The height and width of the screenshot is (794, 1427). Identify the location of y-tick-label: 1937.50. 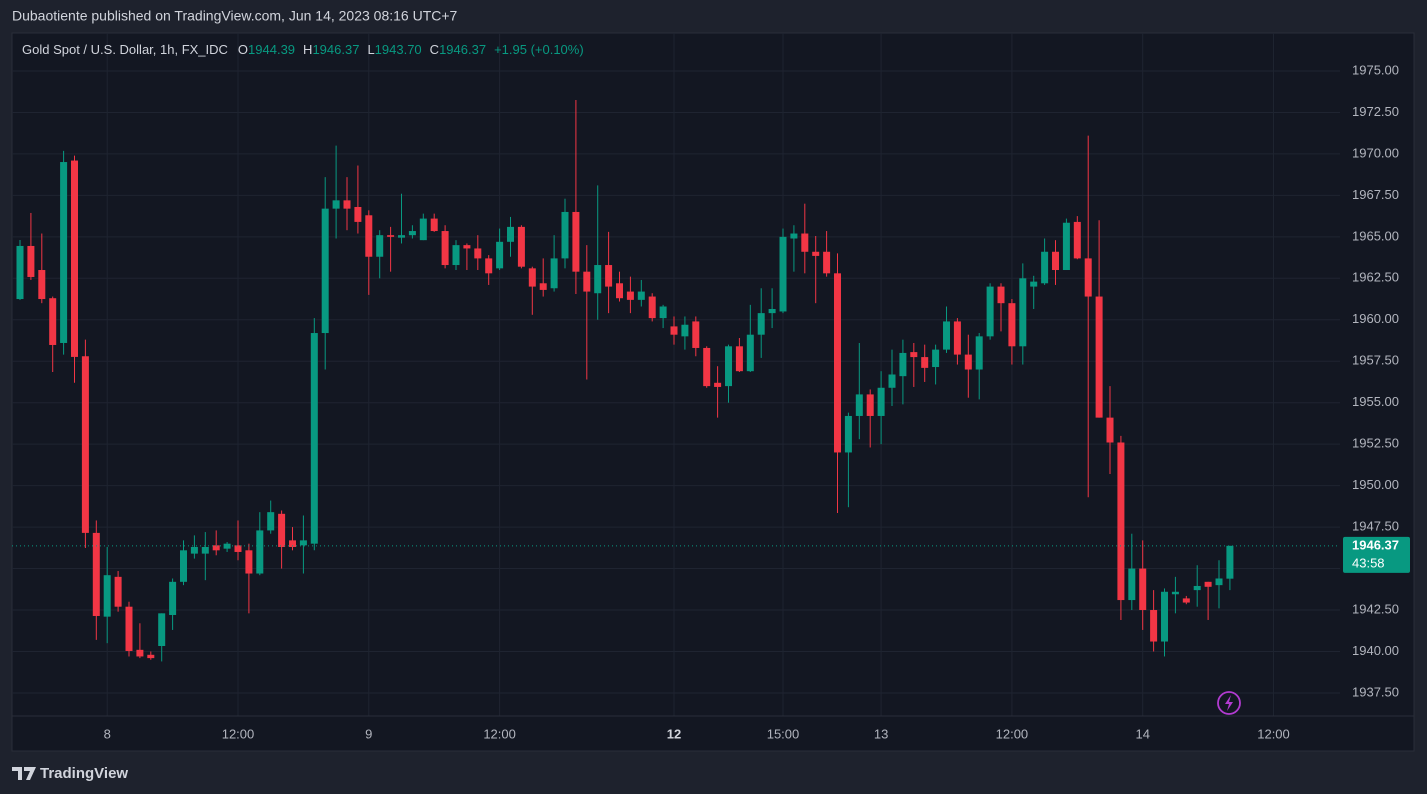
(1375, 691).